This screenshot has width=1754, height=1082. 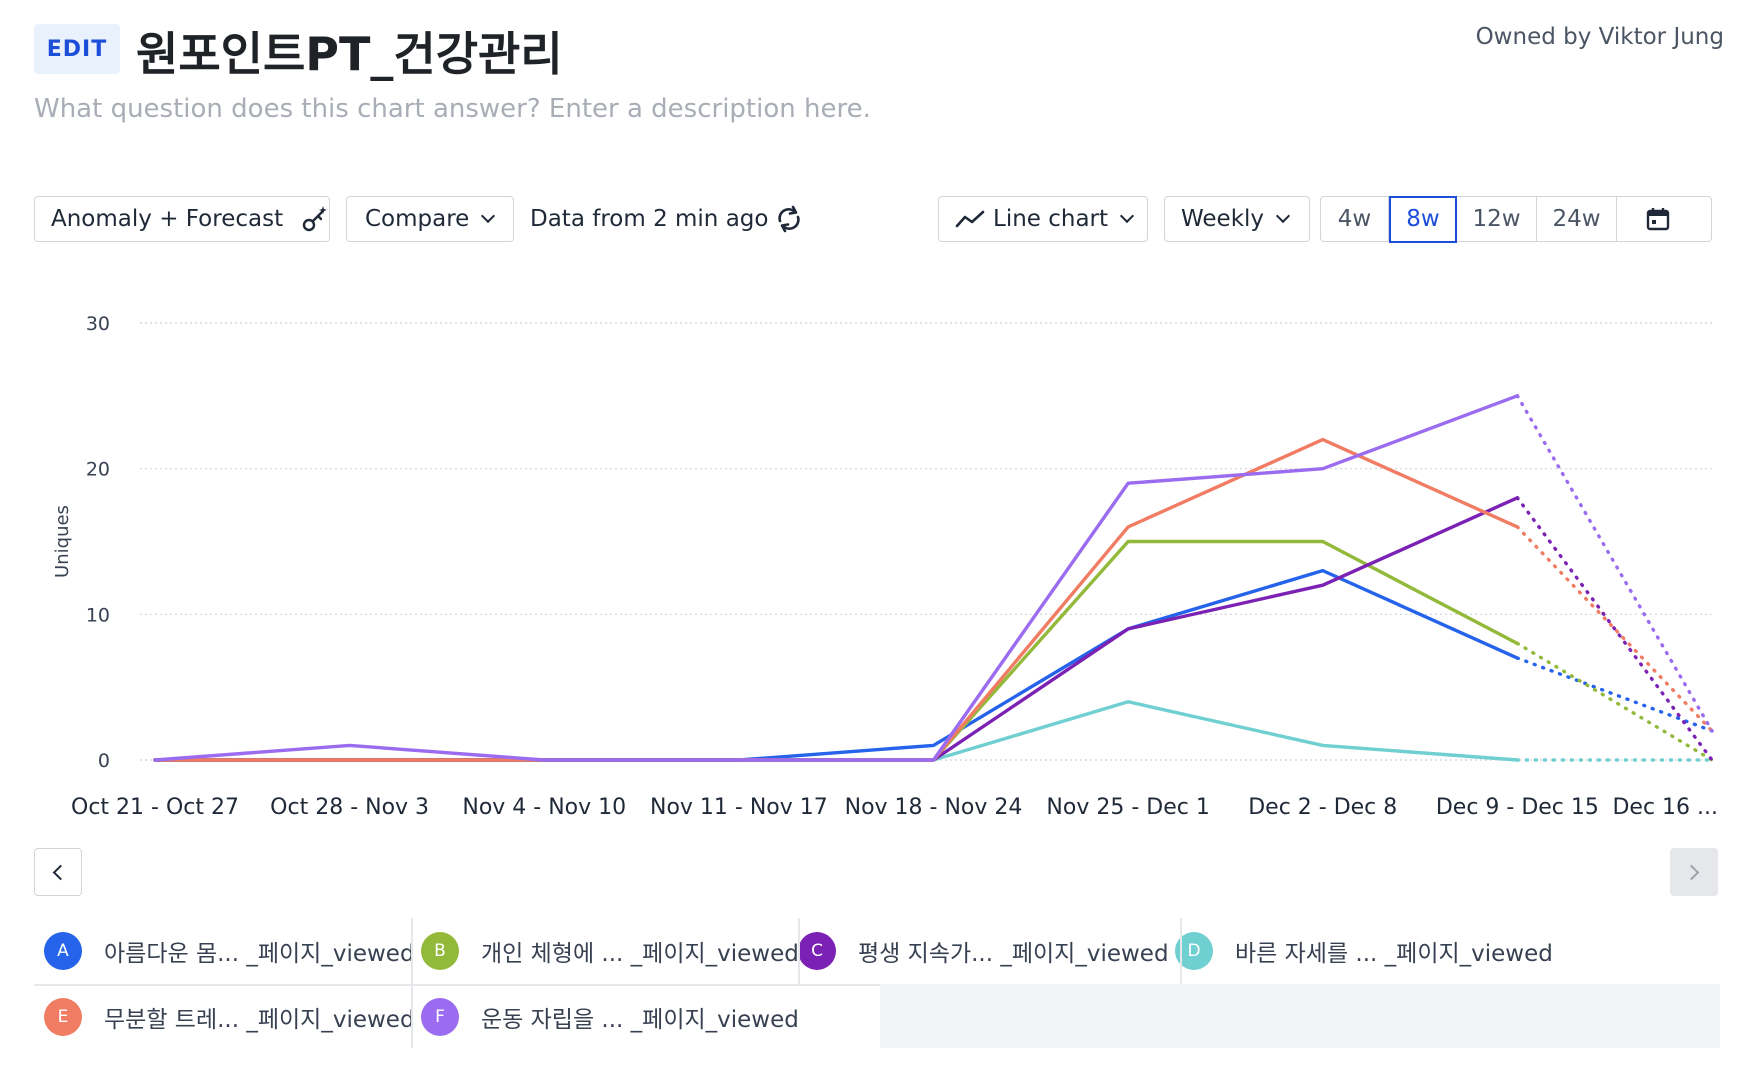 I want to click on legend-badge: C, so click(x=817, y=951).